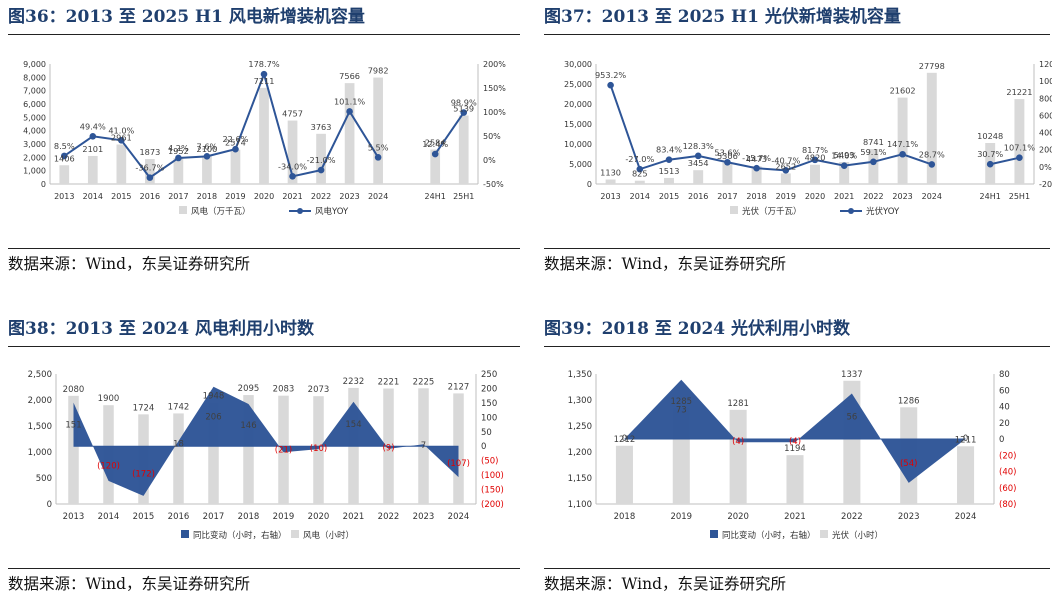  What do you see at coordinates (772, 211) in the screenshot?
I see `legend-label: 光伏（万千瓦）` at bounding box center [772, 211].